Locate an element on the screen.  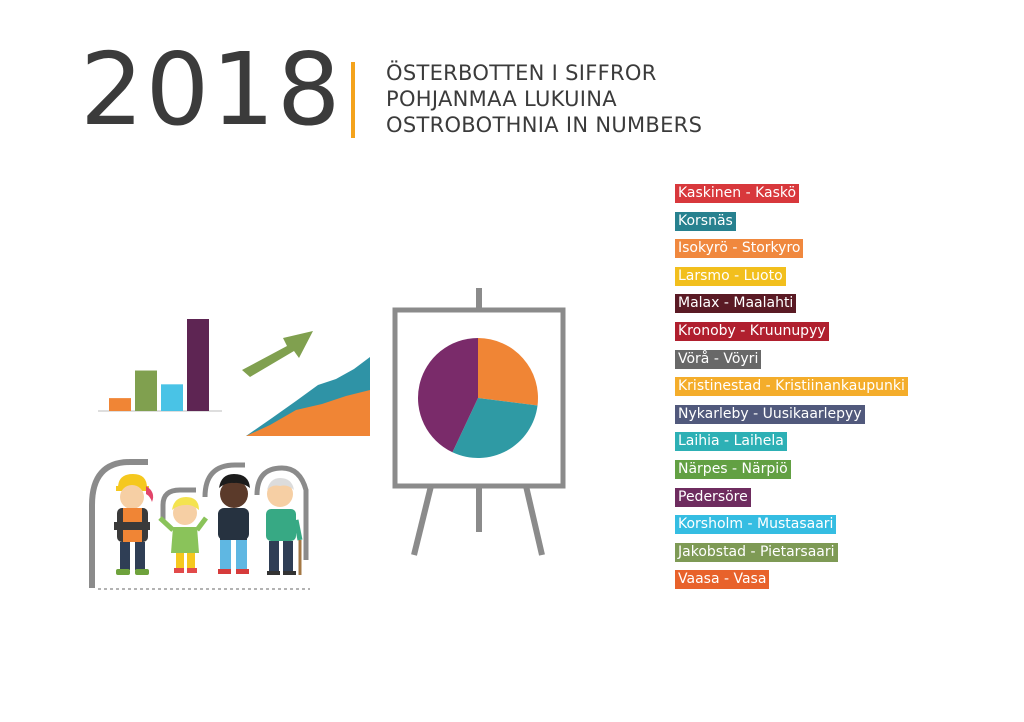
legend-item: Korsnäs is located at coordinates (705, 221).